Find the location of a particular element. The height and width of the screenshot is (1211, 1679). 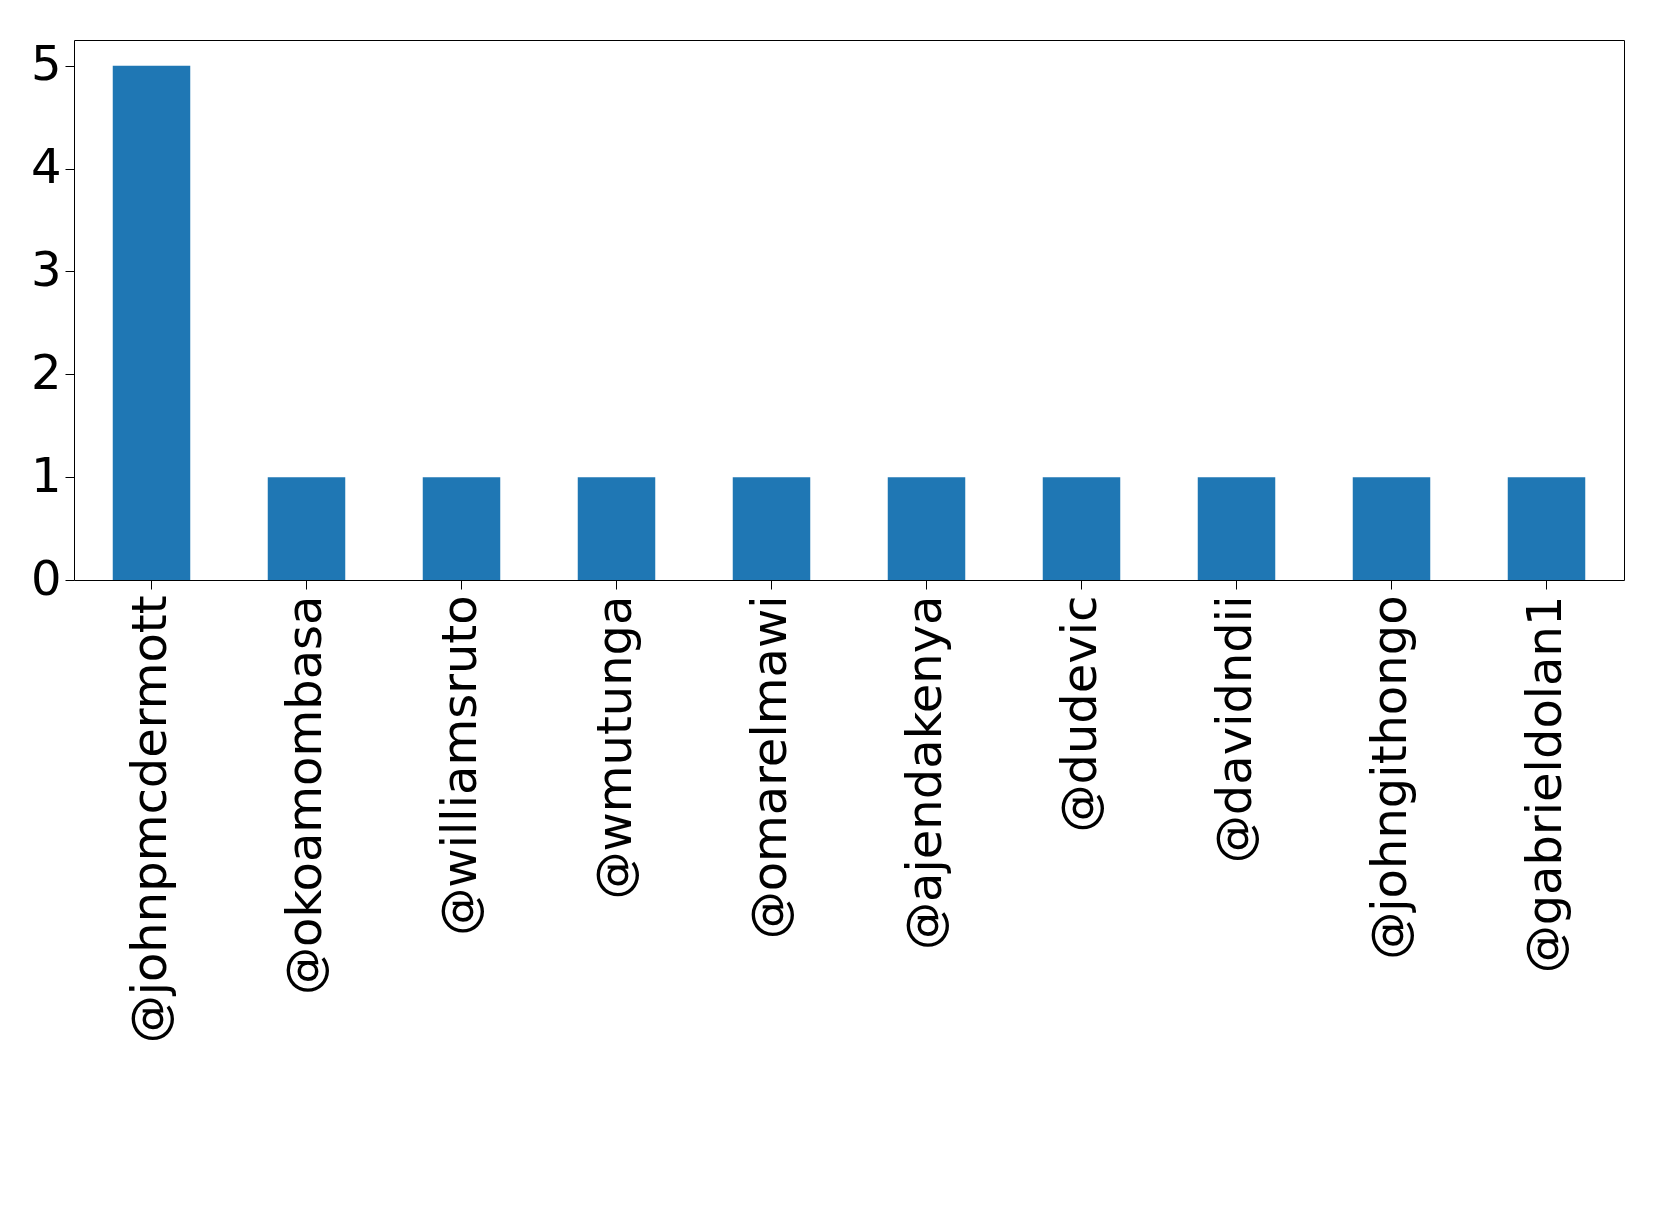

x-tick-label: @johngithongo is located at coordinates (1388, 777).